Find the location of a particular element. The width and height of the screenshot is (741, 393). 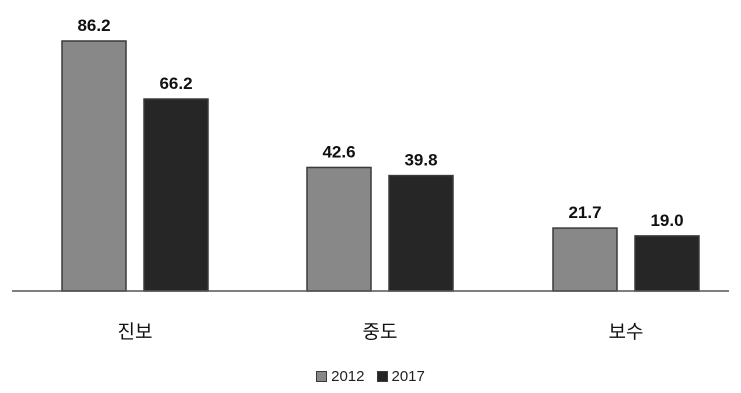

category-label-1: 중도 is located at coordinates (380, 332).